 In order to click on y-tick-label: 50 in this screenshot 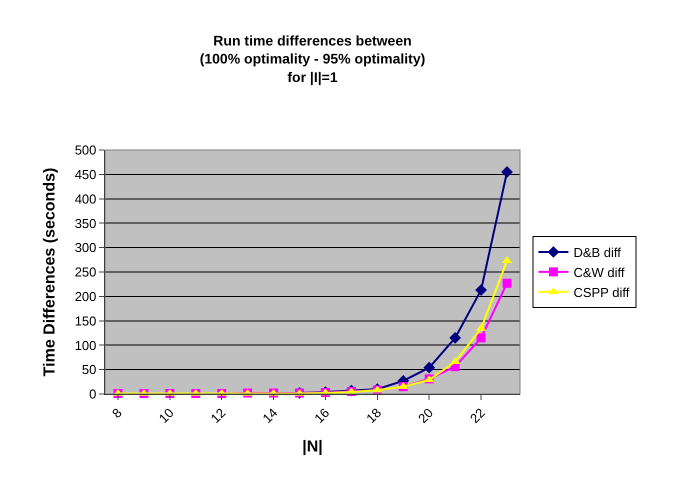, I will do `click(89, 370)`.